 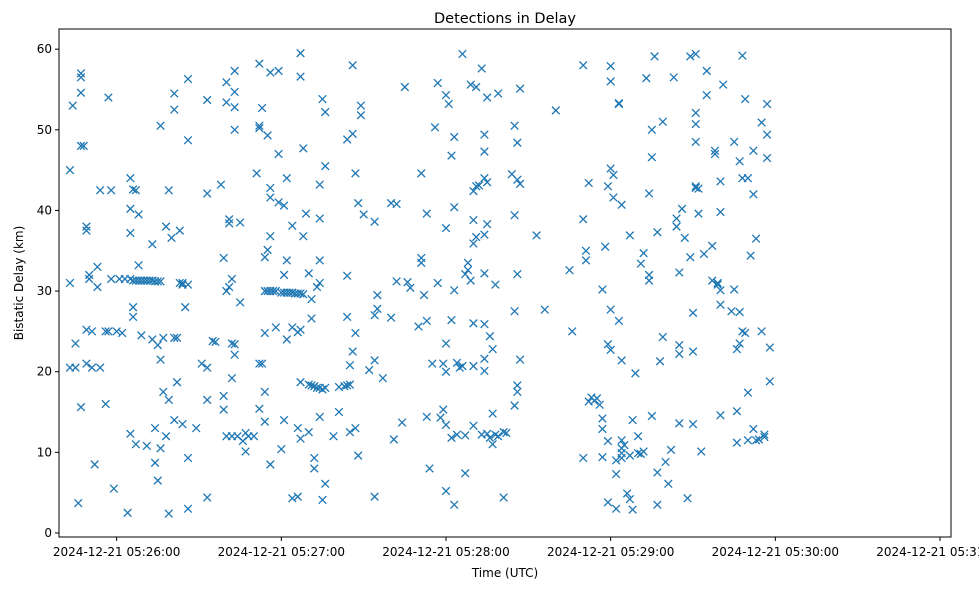 I want to click on y-tick-label-6: 60, so click(x=44, y=49).